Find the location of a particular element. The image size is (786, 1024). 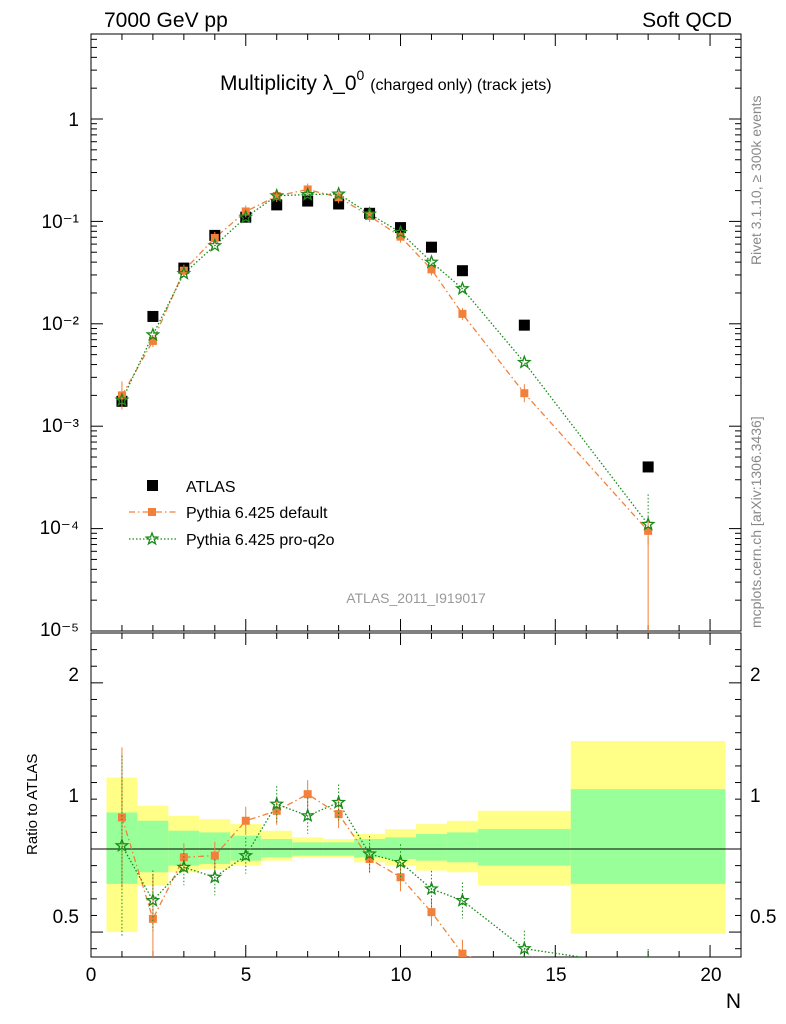

x-tick-label-5: 5 is located at coordinates (246, 975).